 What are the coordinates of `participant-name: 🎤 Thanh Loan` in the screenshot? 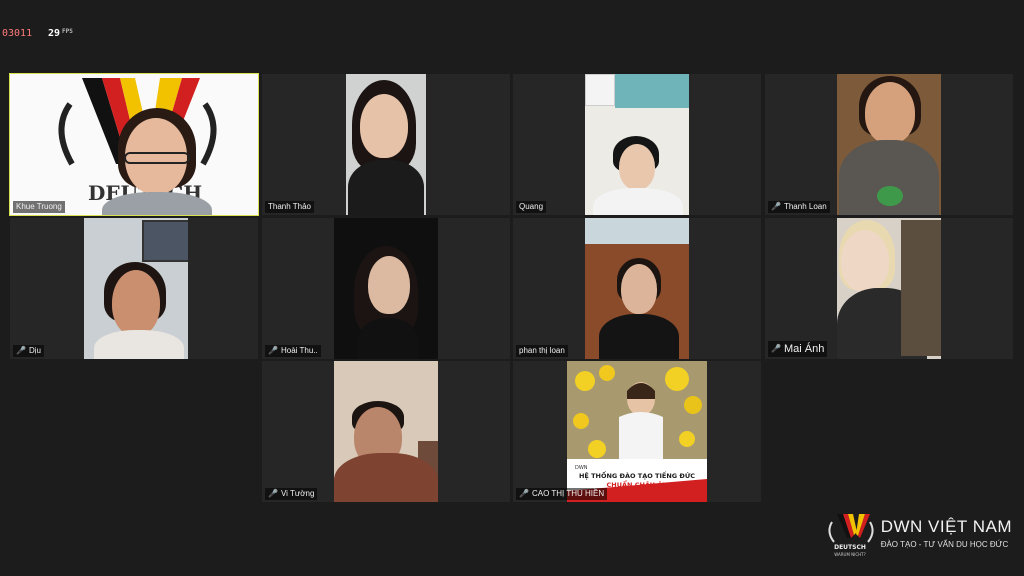 It's located at (799, 207).